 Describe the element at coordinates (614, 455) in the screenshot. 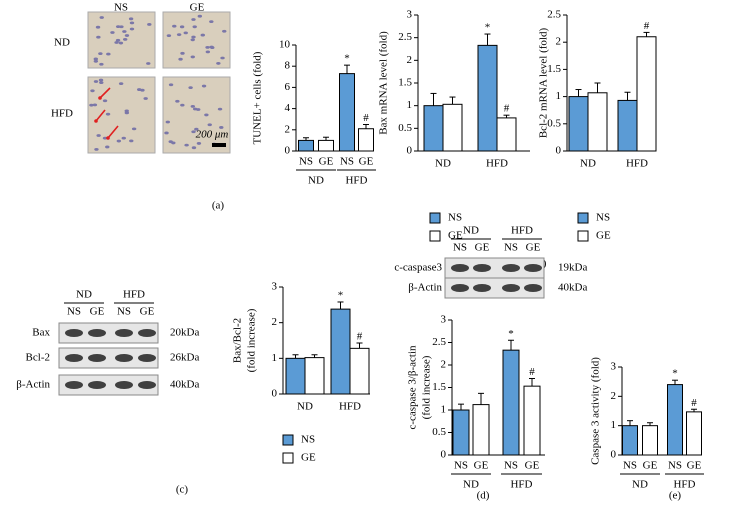

I see `y-tick-label: 0` at that location.